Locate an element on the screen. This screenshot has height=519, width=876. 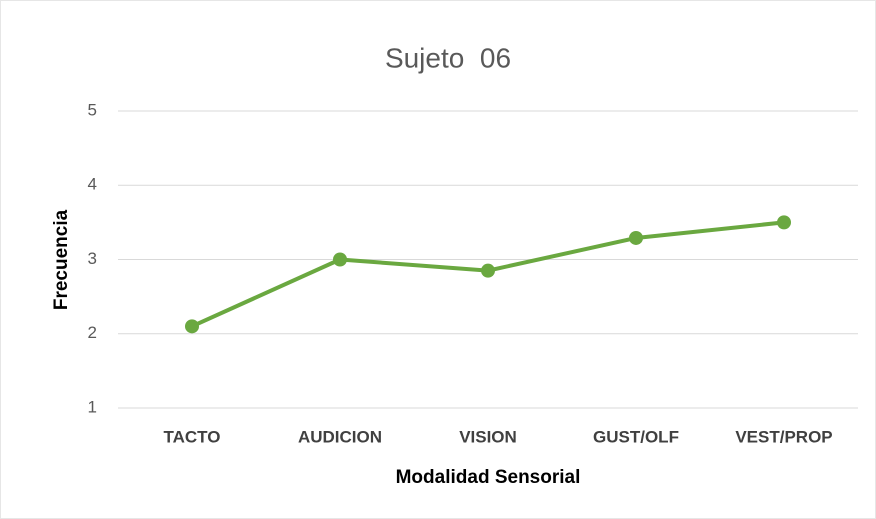
x-tick-label: TACTO is located at coordinates (192, 436).